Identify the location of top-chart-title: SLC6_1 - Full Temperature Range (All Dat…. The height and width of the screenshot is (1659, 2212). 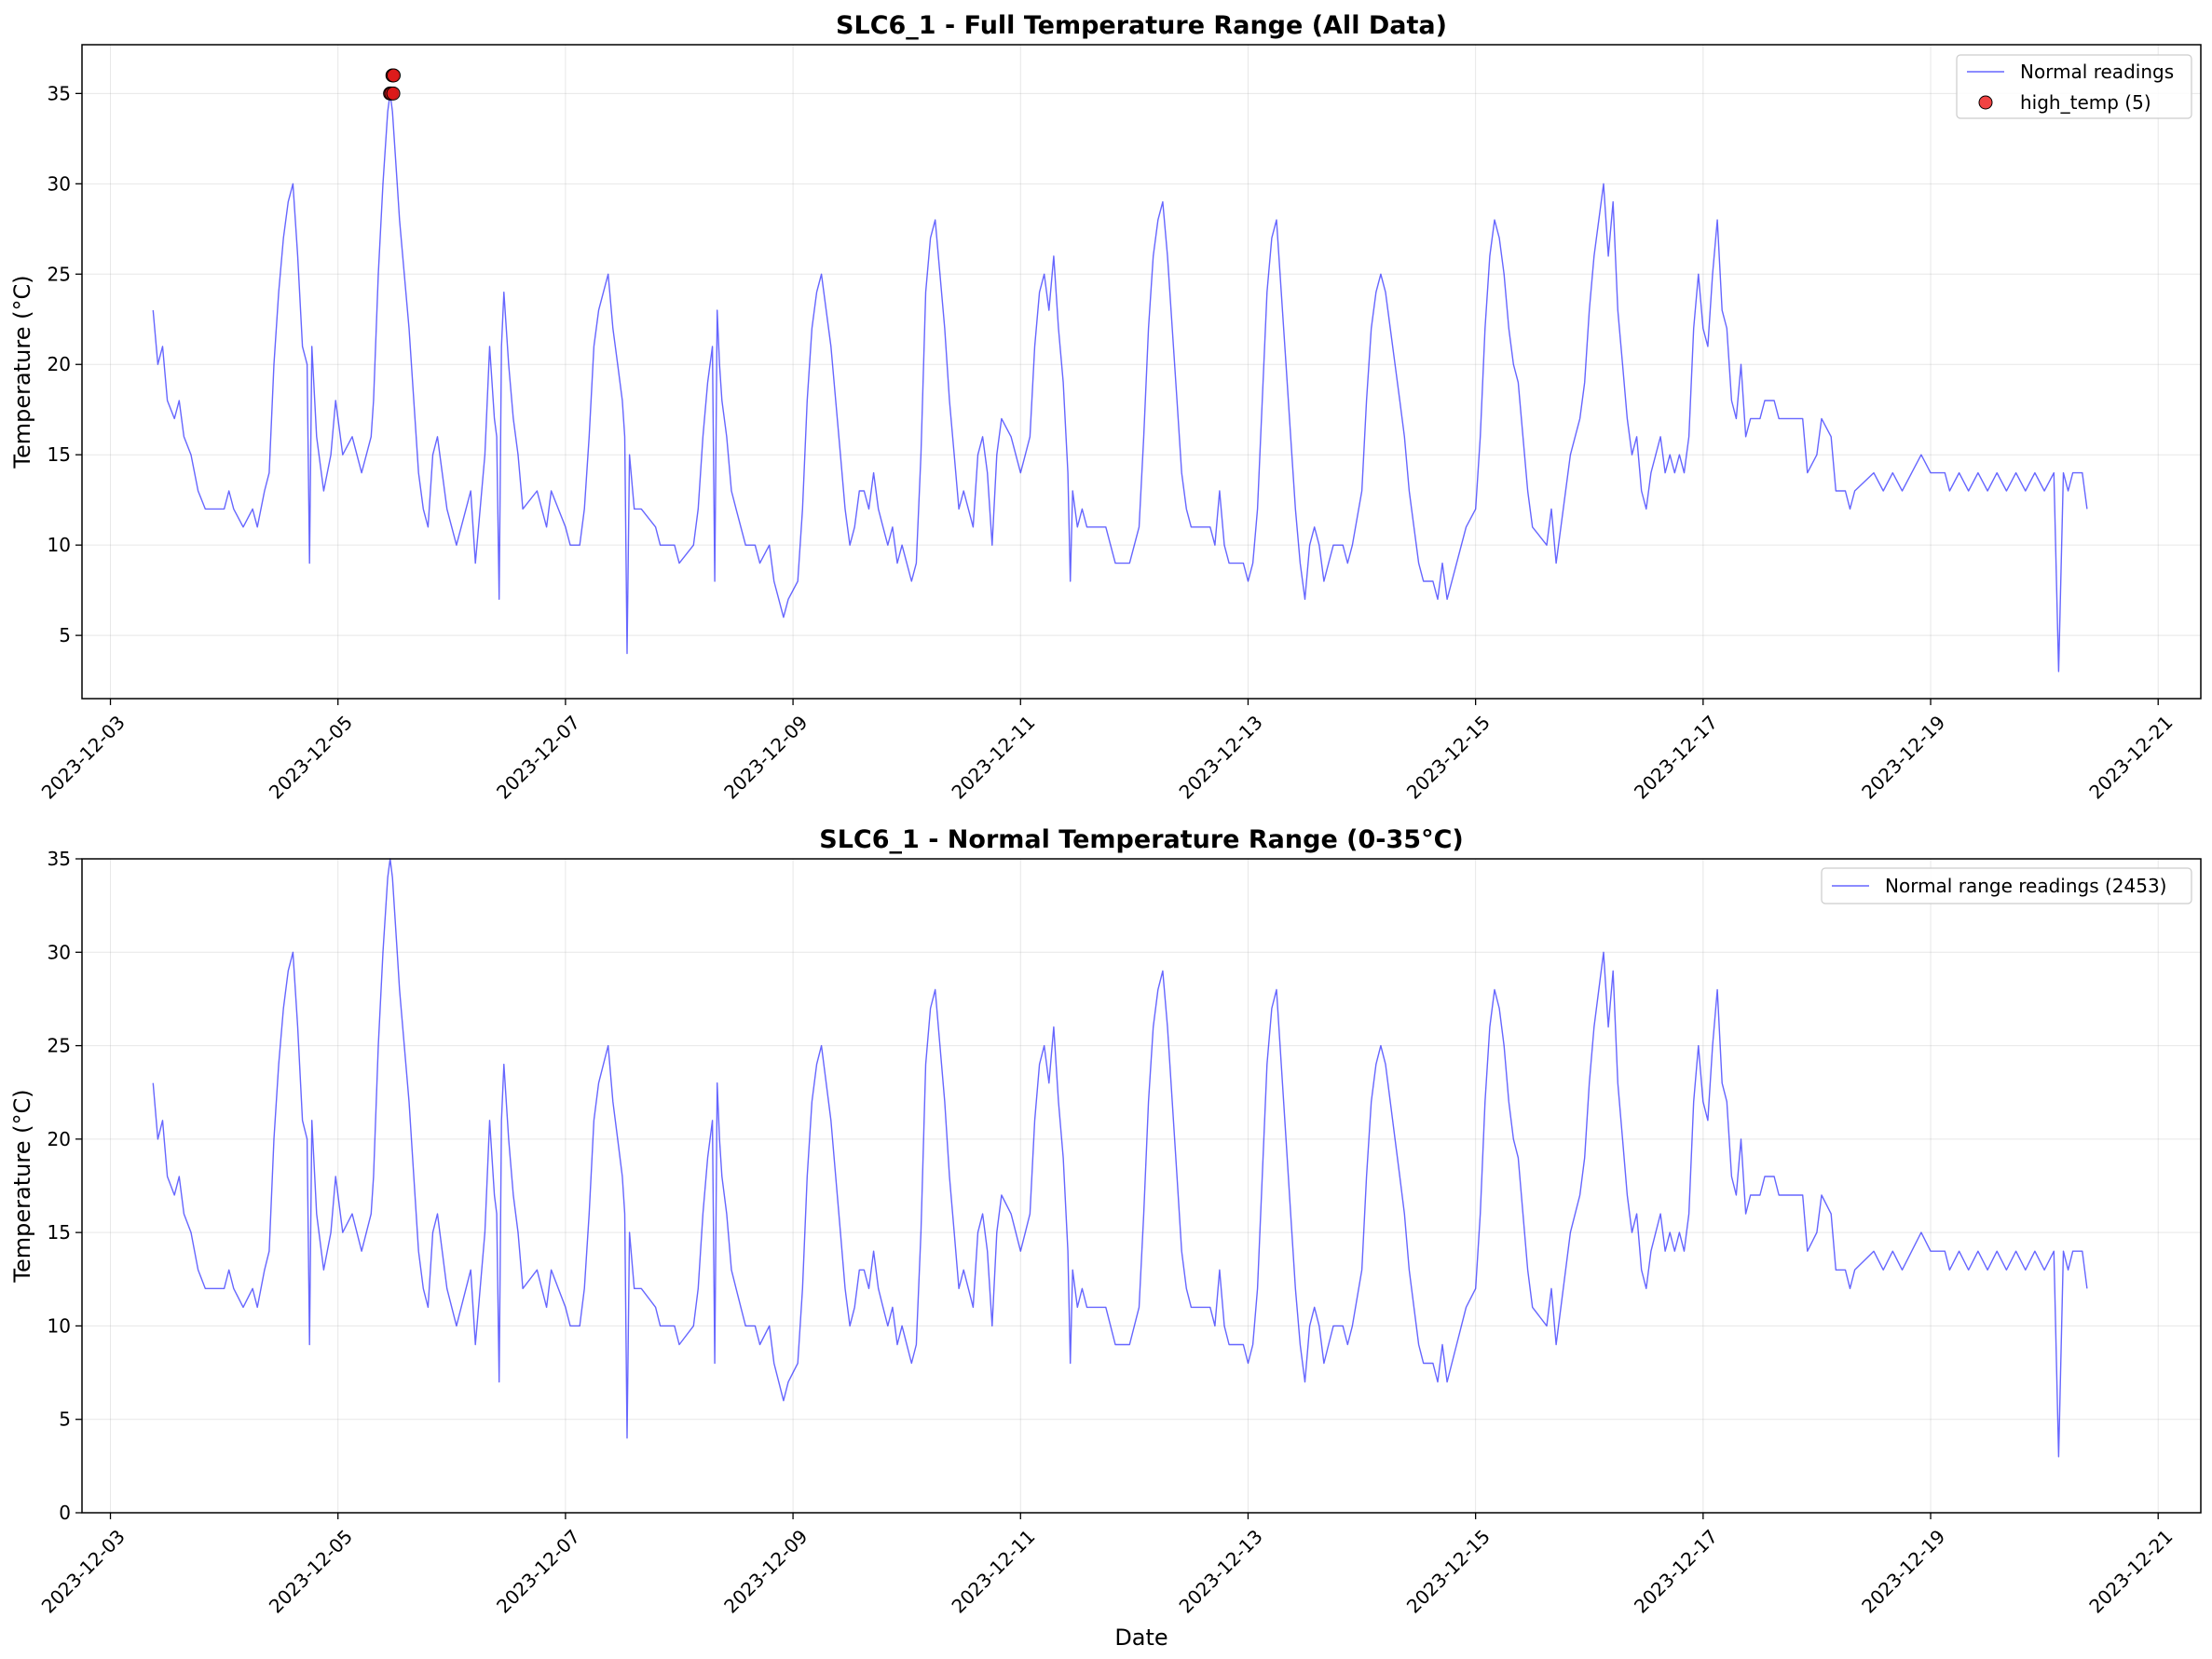
(1141, 25).